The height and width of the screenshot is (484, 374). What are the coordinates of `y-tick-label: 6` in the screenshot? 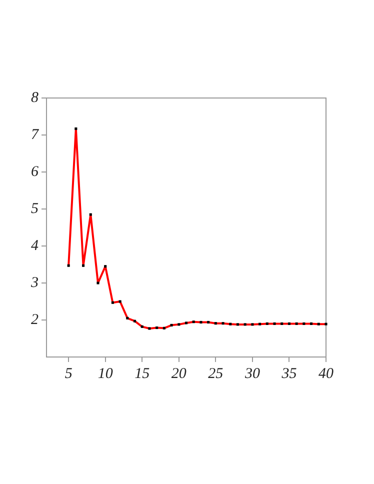 It's located at (35, 172).